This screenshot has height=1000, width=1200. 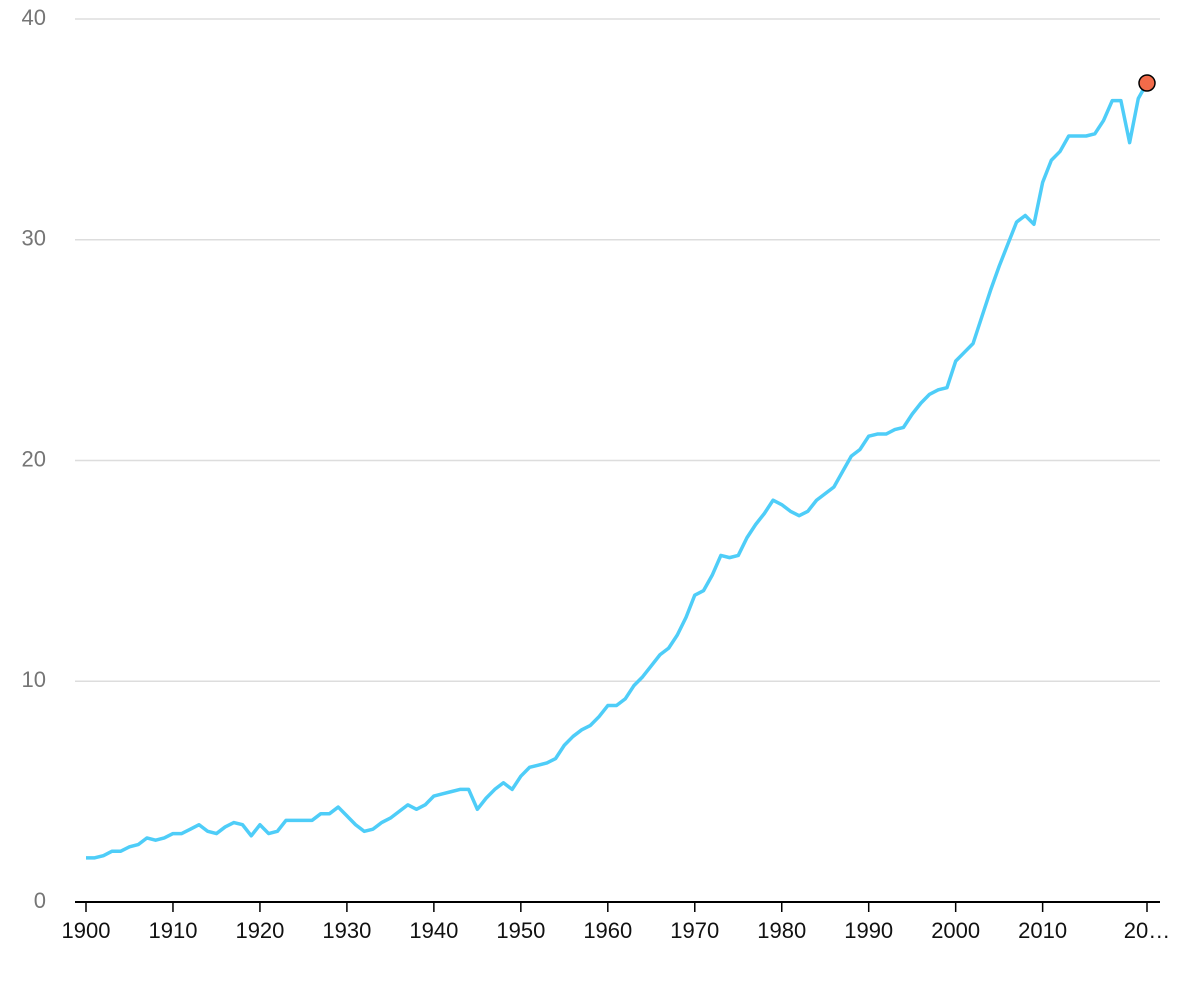 What do you see at coordinates (40, 900) in the screenshot?
I see `y-tick-label: 0` at bounding box center [40, 900].